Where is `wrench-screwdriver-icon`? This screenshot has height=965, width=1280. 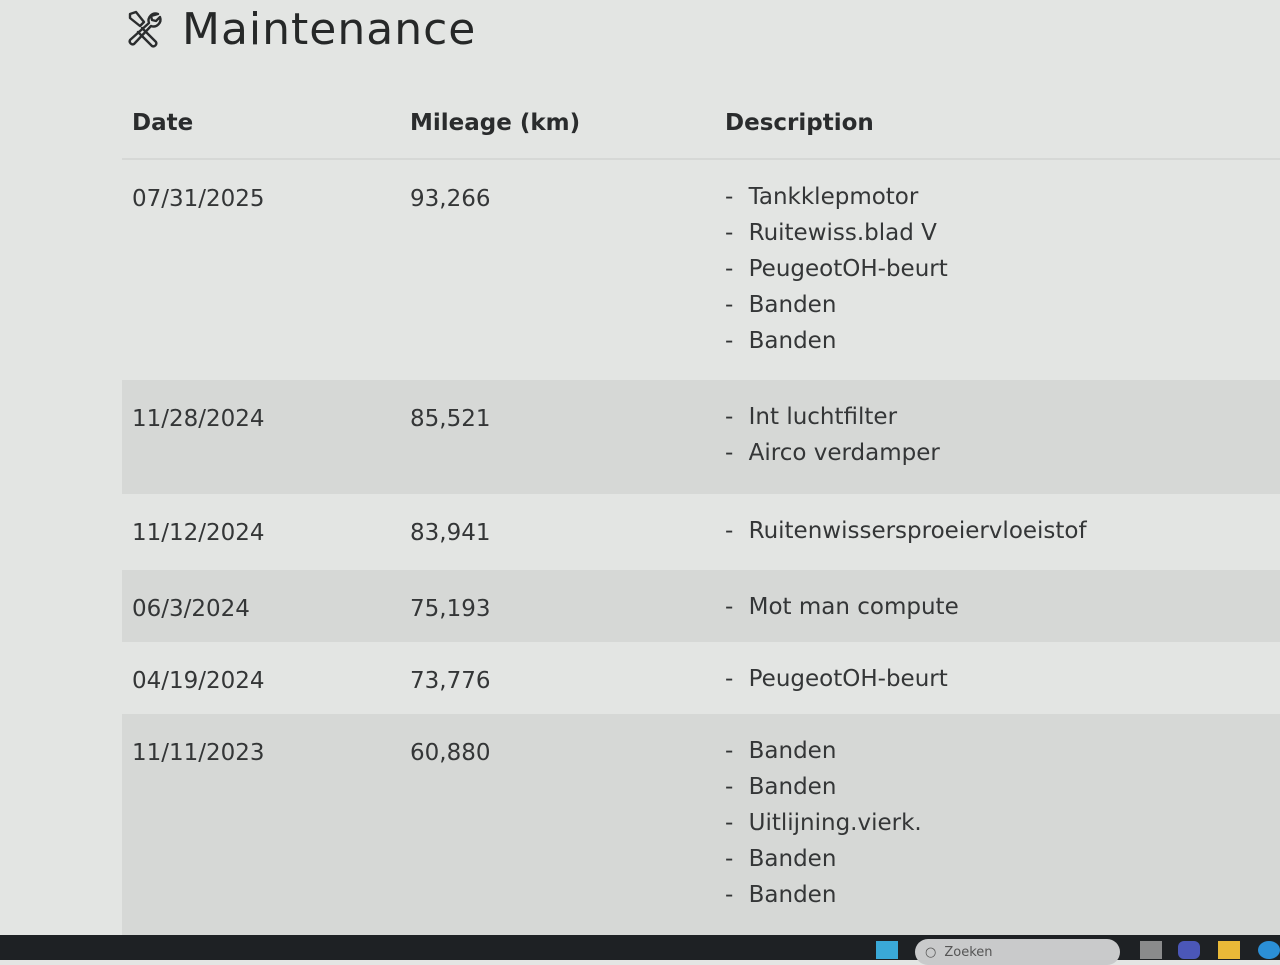 wrench-screwdriver-icon is located at coordinates (144, 30).